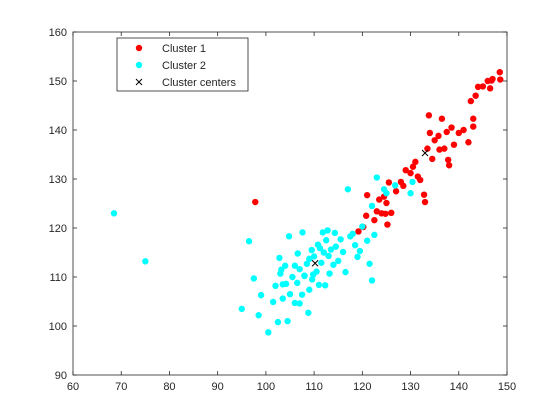 This screenshot has width=560, height=420. Describe the element at coordinates (218, 387) in the screenshot. I see `x-tick-label: 90` at that location.